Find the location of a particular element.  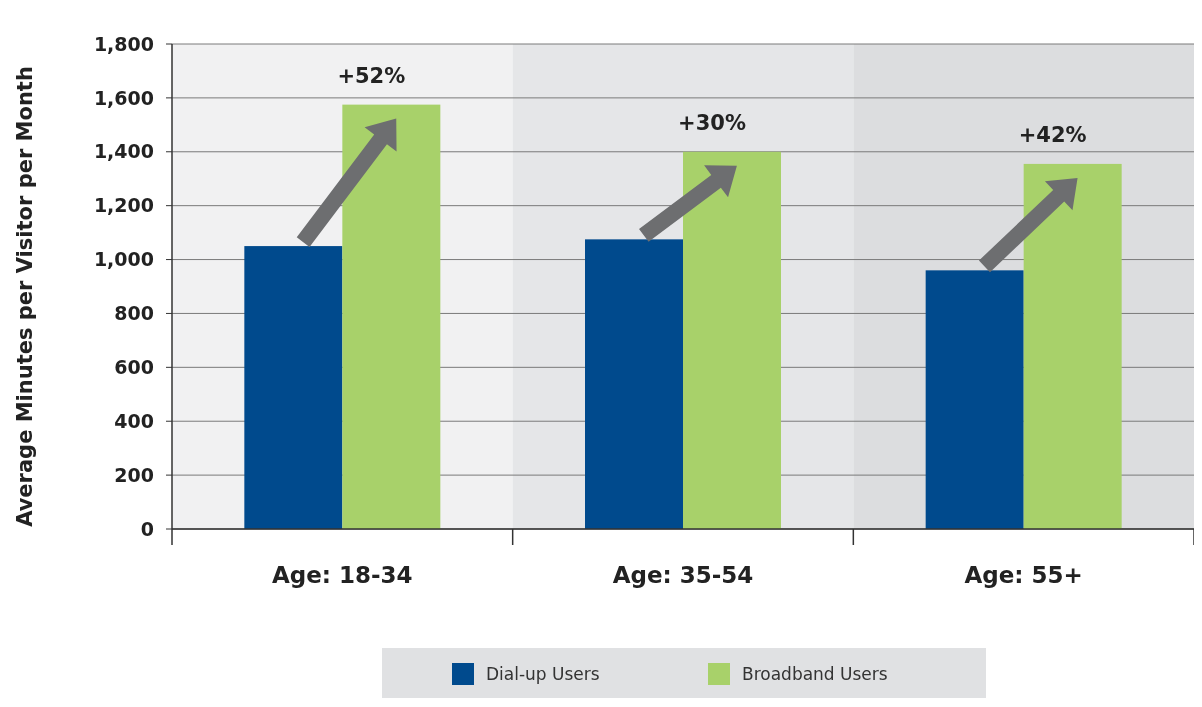

y-tick-label: 600 is located at coordinates (134, 366).